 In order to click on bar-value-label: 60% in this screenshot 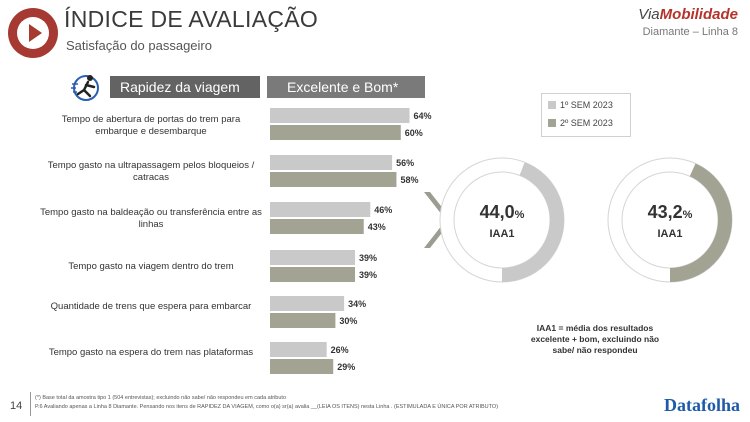, I will do `click(414, 133)`.